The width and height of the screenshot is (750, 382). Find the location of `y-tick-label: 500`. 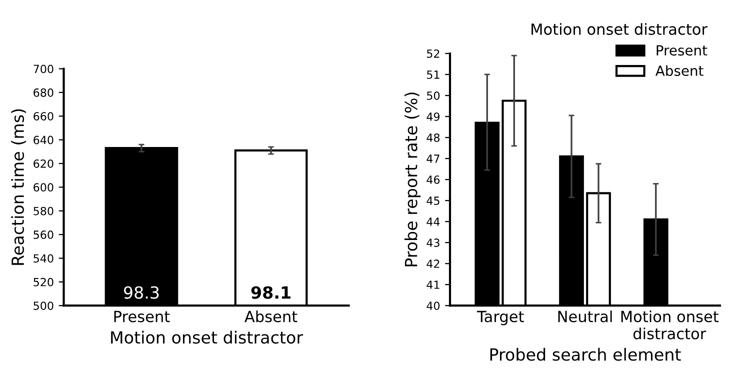

y-tick-label: 500 is located at coordinates (44, 306).